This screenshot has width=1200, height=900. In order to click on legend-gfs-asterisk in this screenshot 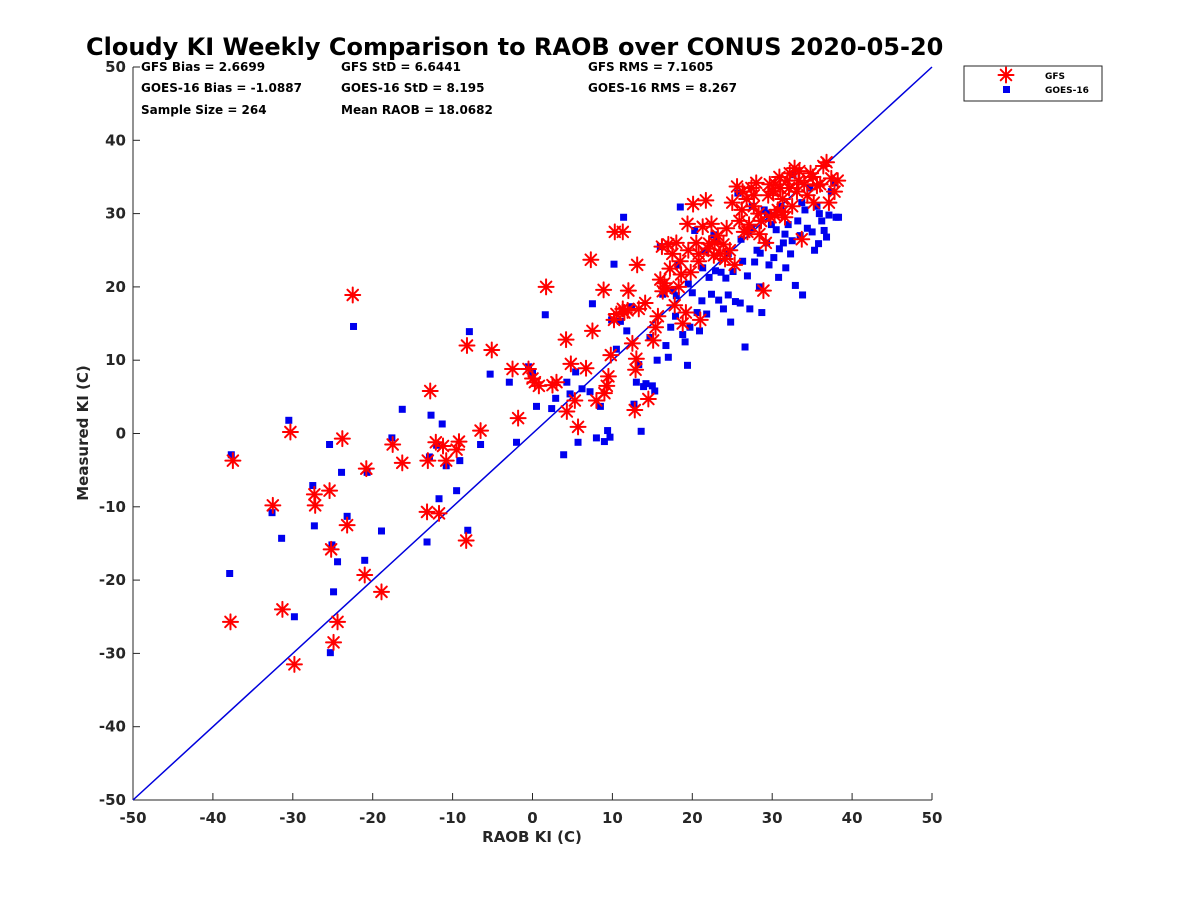, I will do `click(1006, 75)`.